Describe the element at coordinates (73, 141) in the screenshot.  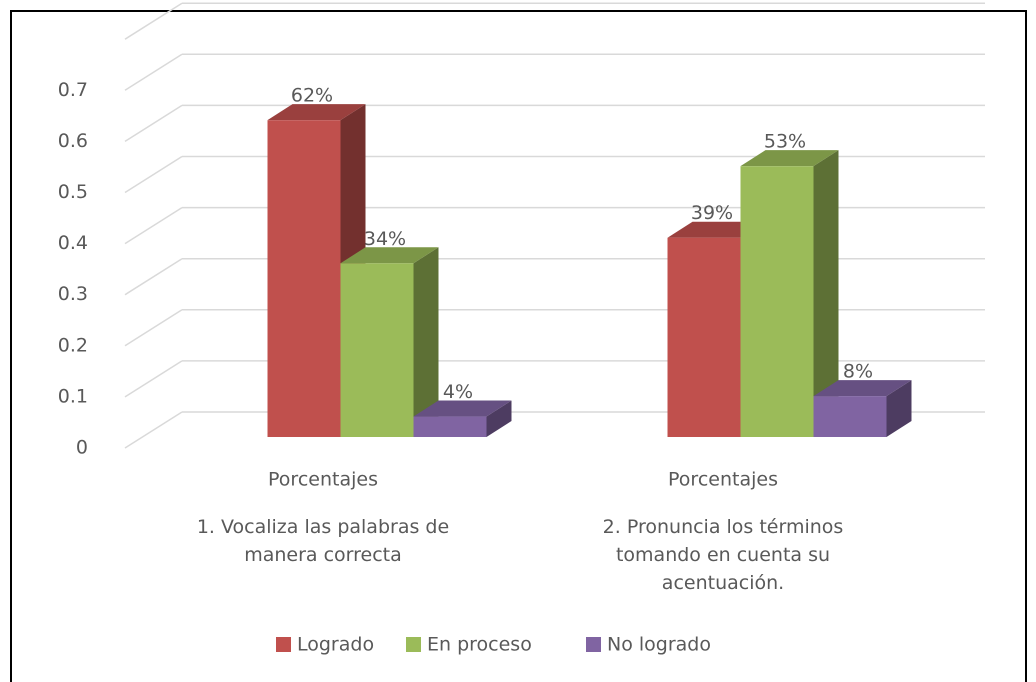
I see `y-tick-label: 0.6` at that location.